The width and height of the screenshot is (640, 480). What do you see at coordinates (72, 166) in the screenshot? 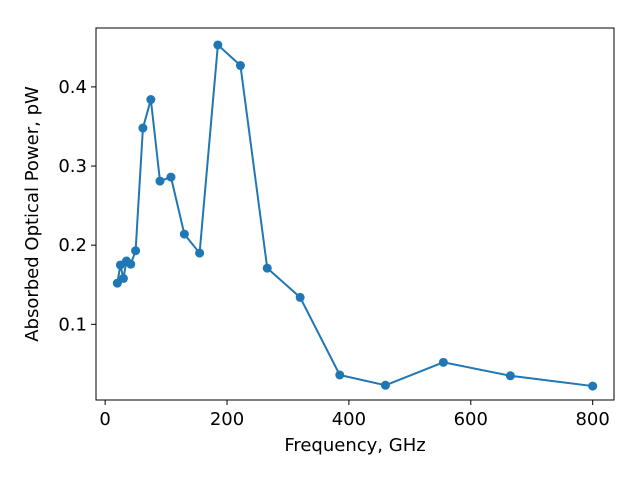
I see `y-tick-label: 0.3` at bounding box center [72, 166].